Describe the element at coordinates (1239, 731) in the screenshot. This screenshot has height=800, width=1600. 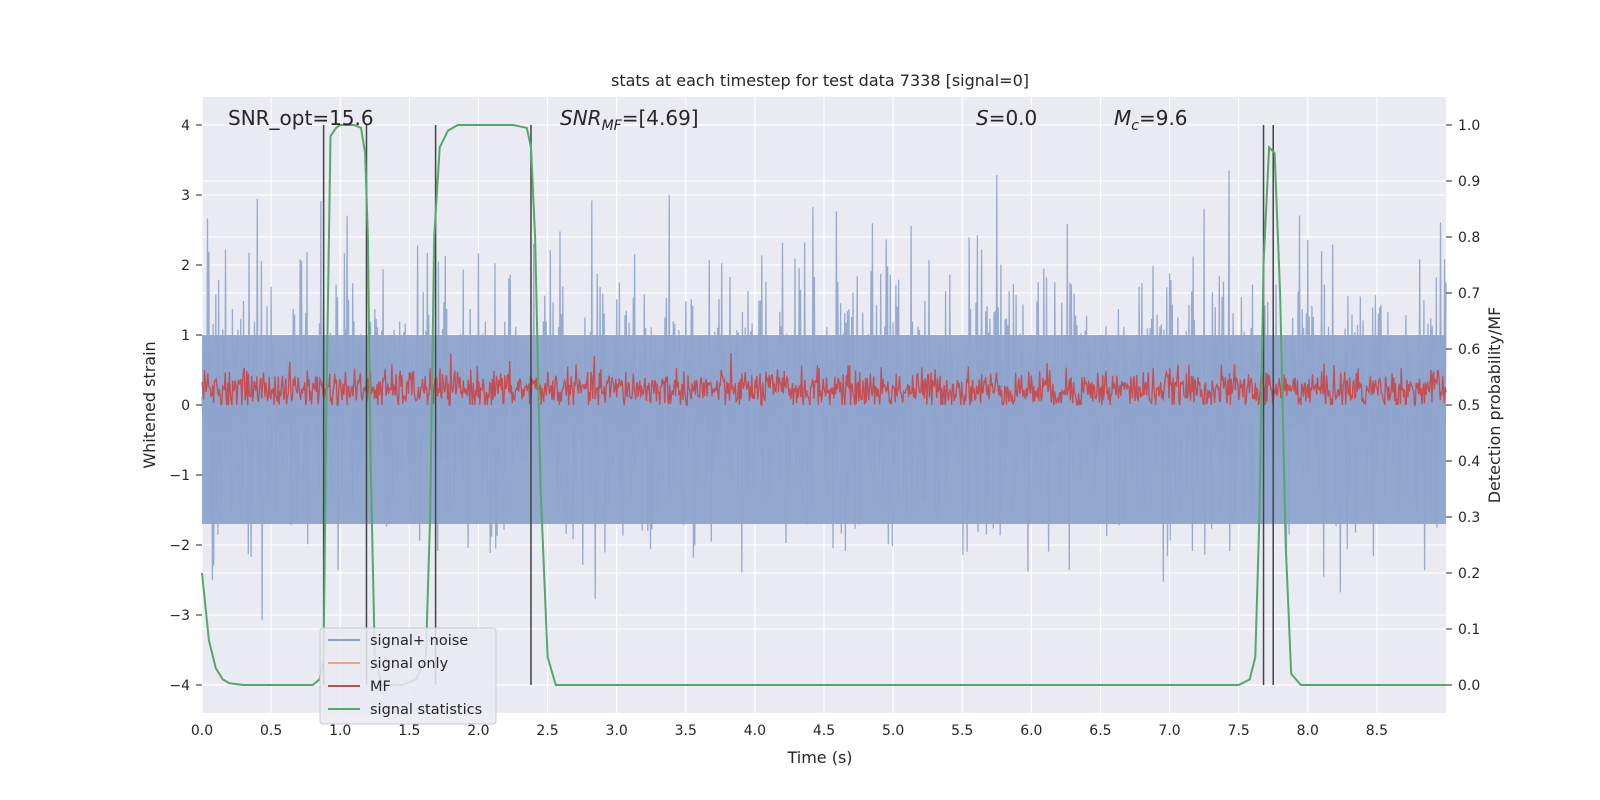
I see `x-tick-label: 7.5` at that location.